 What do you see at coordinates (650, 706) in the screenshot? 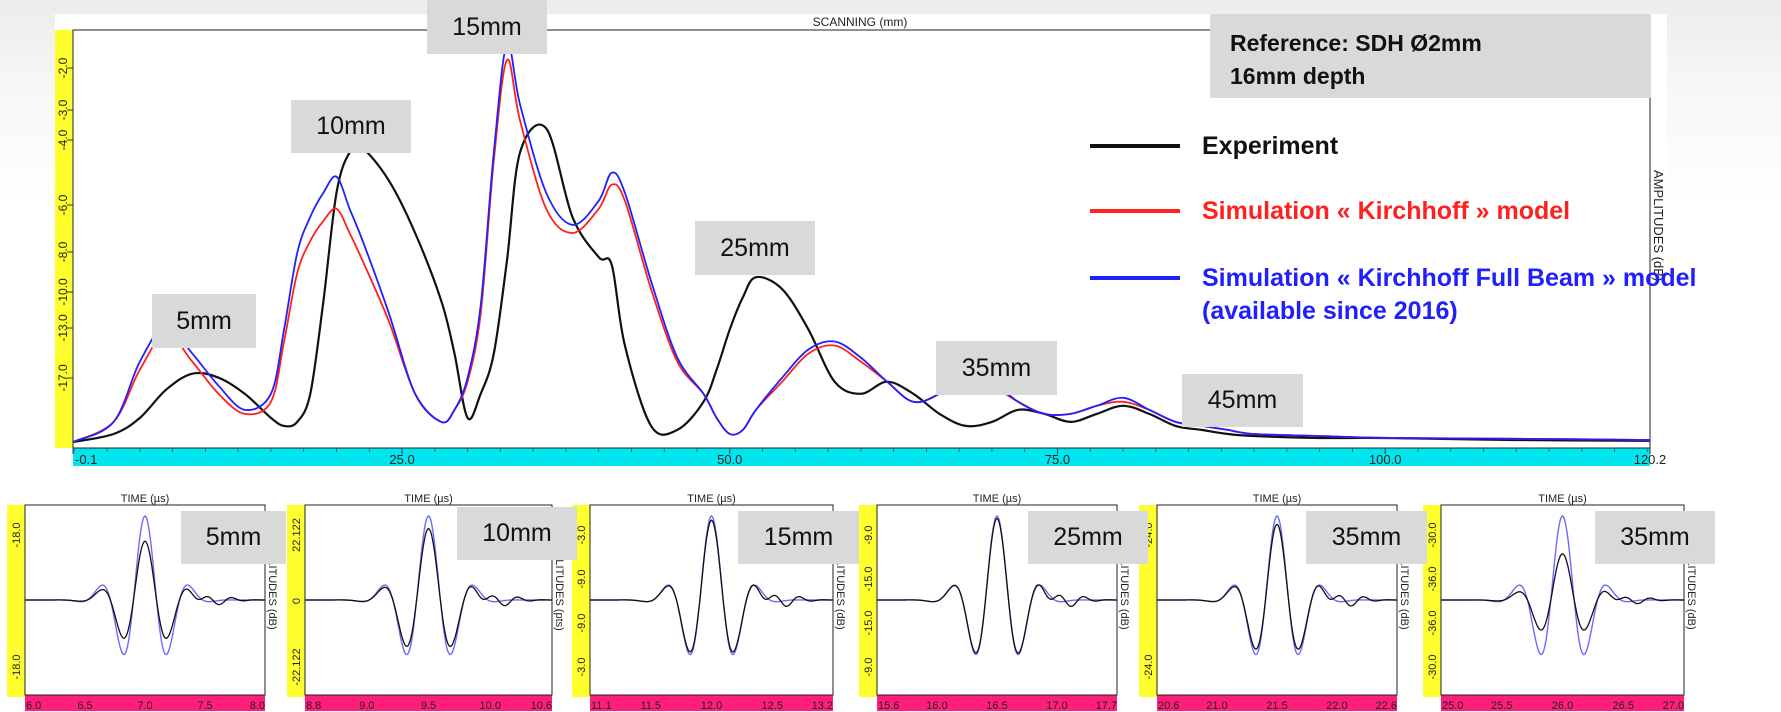
I see `small-x-tick-label: 11.5` at bounding box center [650, 706].